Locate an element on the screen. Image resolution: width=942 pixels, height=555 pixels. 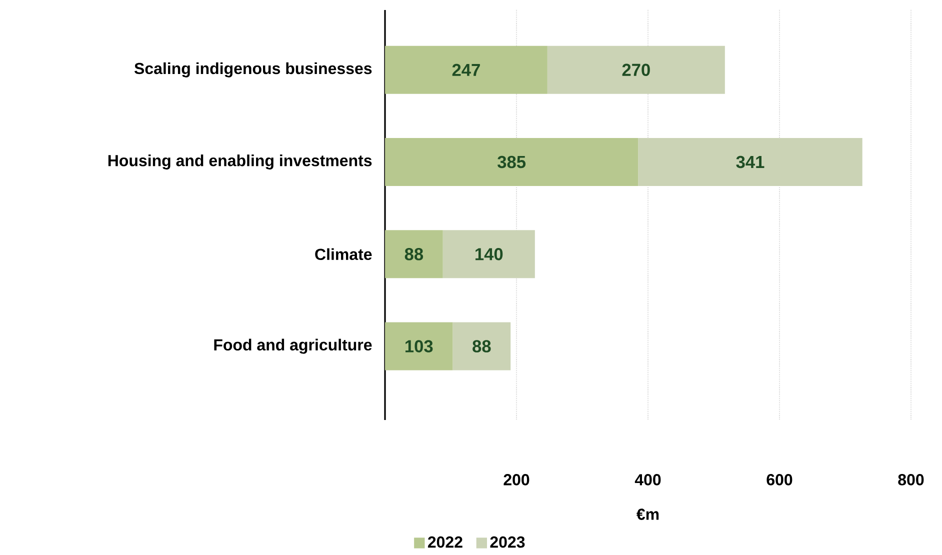
data-label: 103 is located at coordinates (419, 346).